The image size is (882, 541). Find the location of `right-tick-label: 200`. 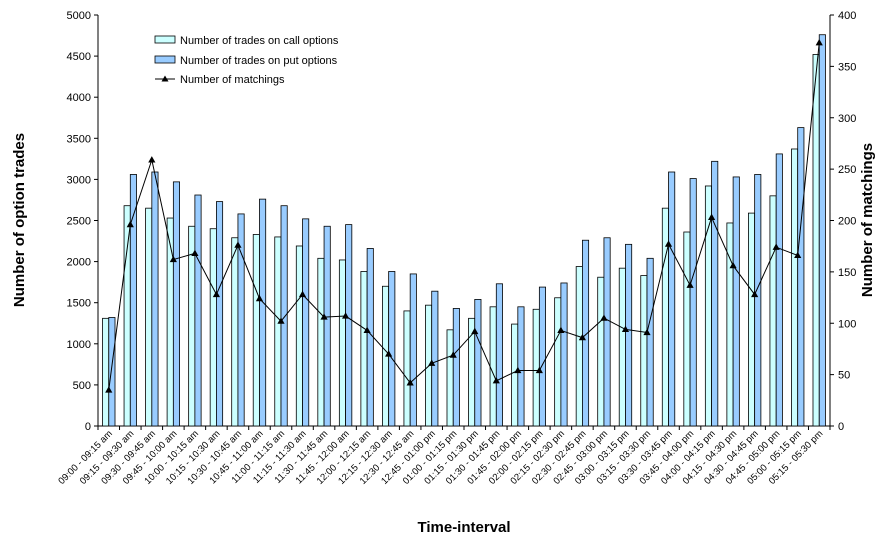

right-tick-label: 200 is located at coordinates (847, 222).